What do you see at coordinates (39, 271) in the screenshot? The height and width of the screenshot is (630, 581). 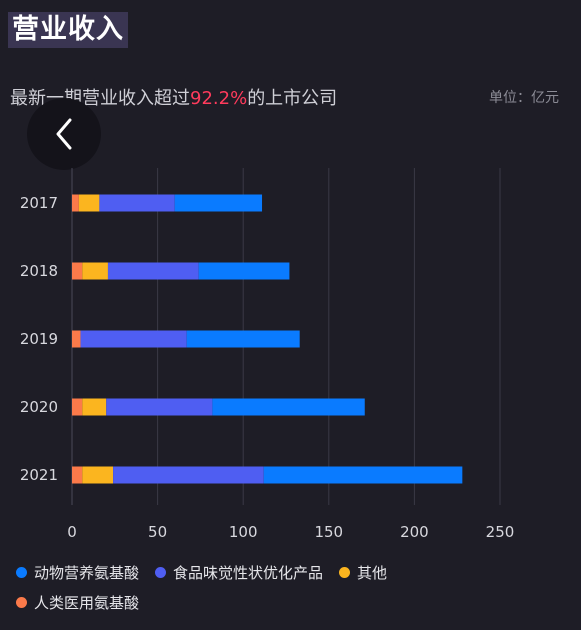 I see `y-tick-label: 2018` at bounding box center [39, 271].